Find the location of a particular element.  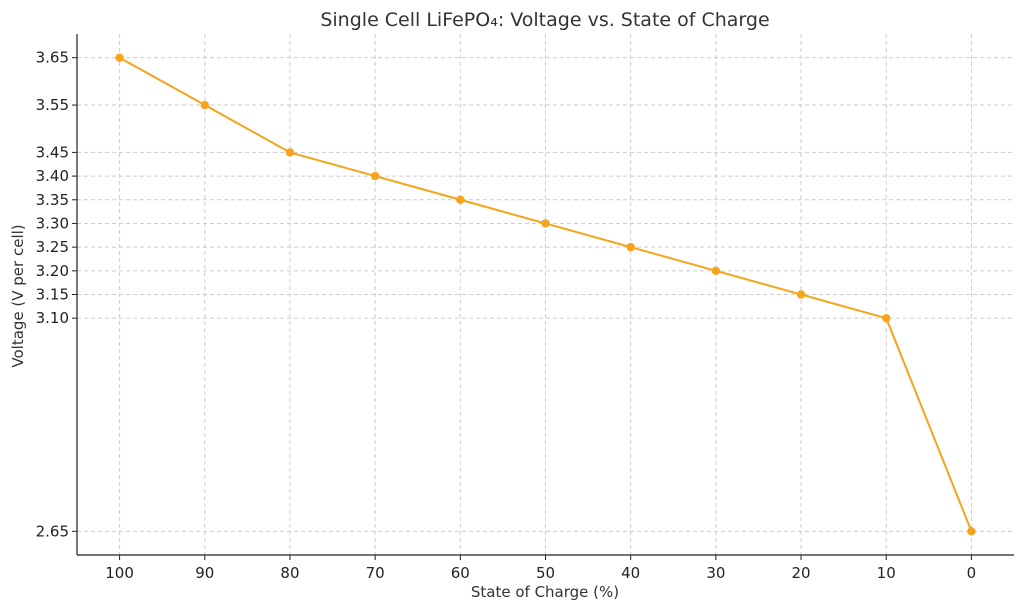

x-axis-label: State of Charge (%) is located at coordinates (545, 592).